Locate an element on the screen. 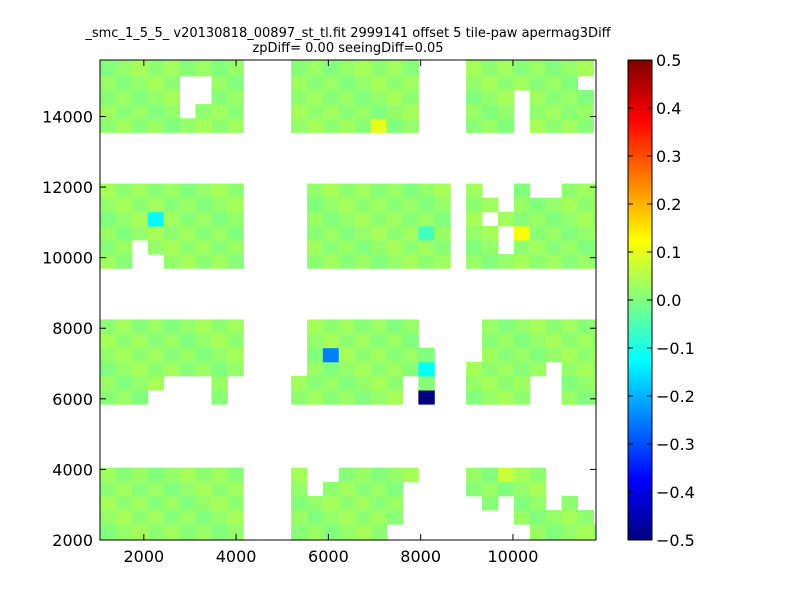 Image resolution: width=800 pixels, height=600 pixels. chart-title-line-2: zpDiff= 0.00 seeingDiff=0.05 is located at coordinates (347, 48).